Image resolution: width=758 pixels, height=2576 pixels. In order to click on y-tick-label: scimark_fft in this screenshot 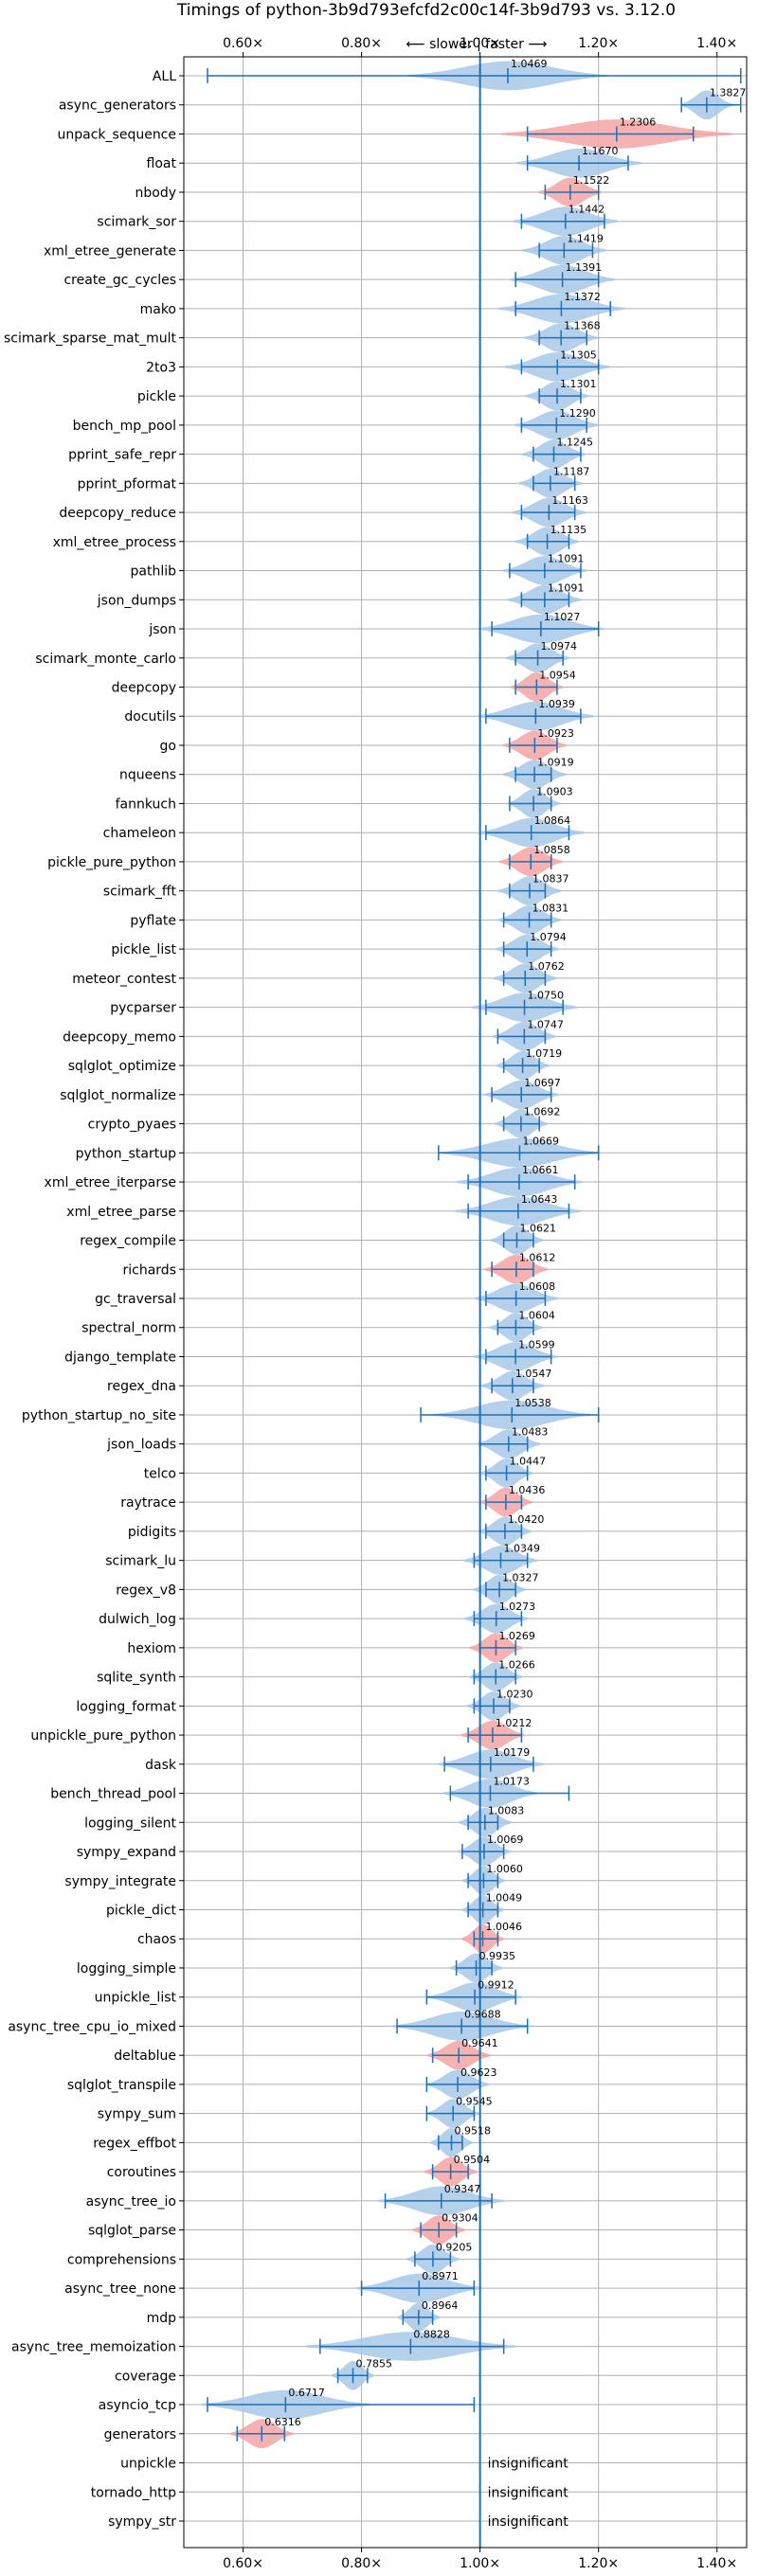, I will do `click(140, 892)`.